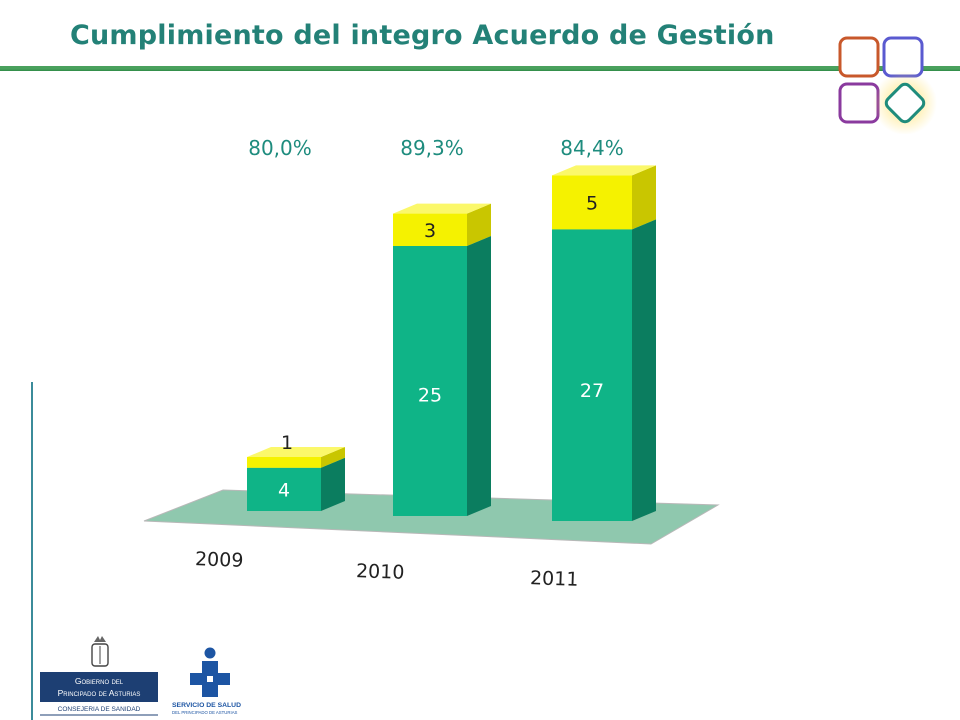 This screenshot has height=720, width=960. I want to click on gobierno-line3: CONSEJERIA DE SANIDAD, so click(99, 709).